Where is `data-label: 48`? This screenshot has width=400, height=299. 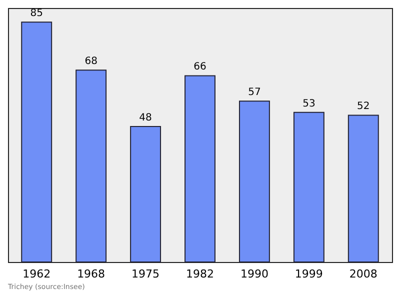 data-label: 48 is located at coordinates (145, 118).